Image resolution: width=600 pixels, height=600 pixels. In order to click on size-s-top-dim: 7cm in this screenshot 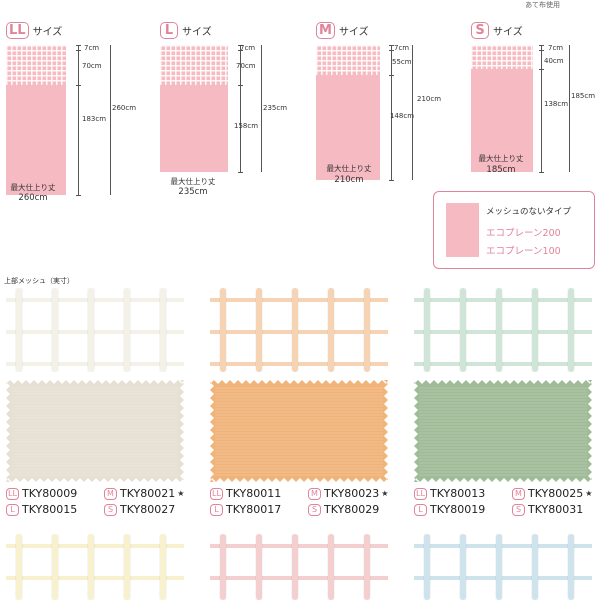, I will do `click(556, 48)`.